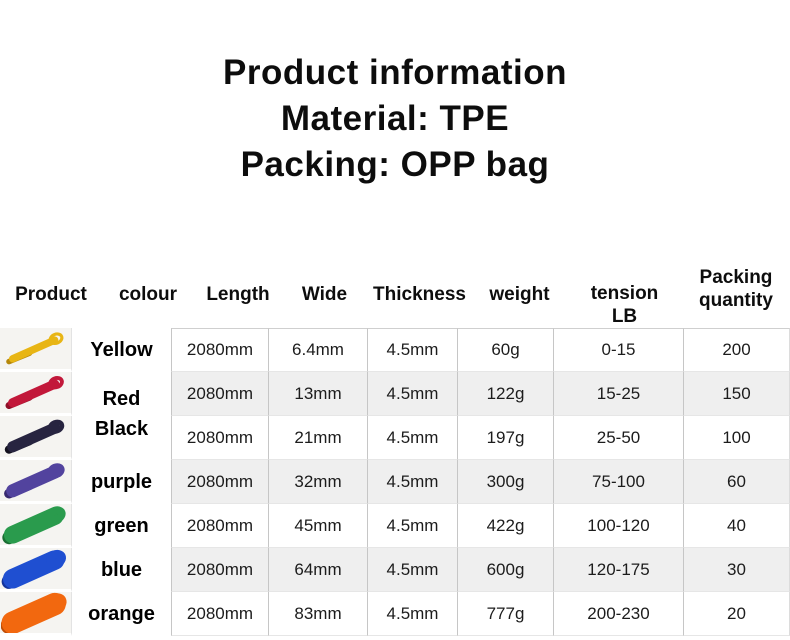 This screenshot has height=640, width=790. I want to click on weight-value: 122g, so click(505, 394).